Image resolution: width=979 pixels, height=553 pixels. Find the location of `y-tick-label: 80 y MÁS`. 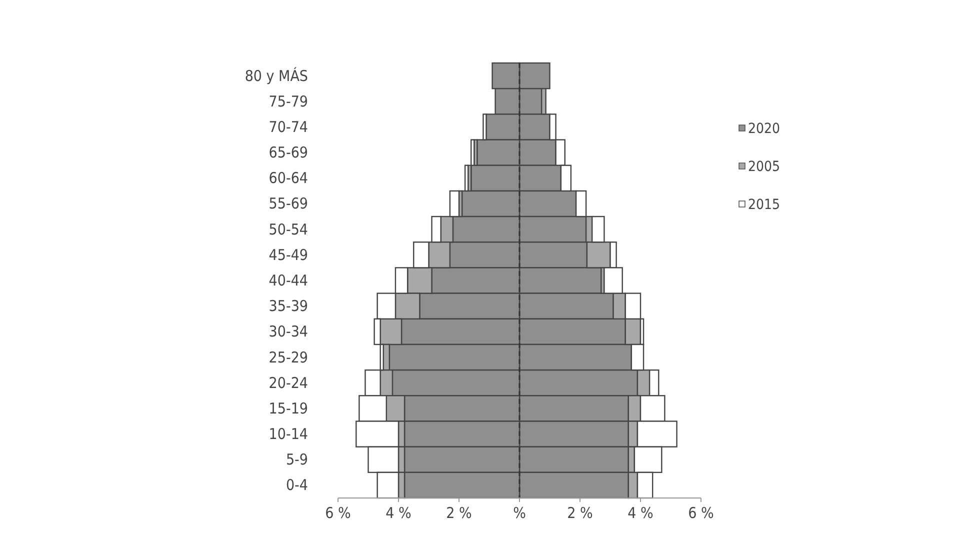

y-tick-label: 80 y MÁS is located at coordinates (276, 75).